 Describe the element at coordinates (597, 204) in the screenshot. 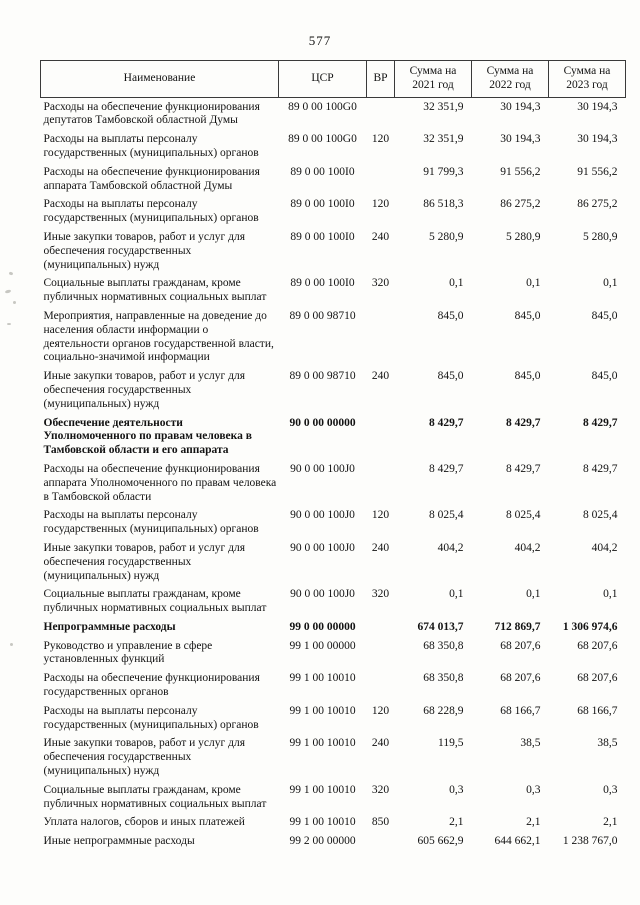

I see `row-sum-2023-cell: 86 275,2` at that location.